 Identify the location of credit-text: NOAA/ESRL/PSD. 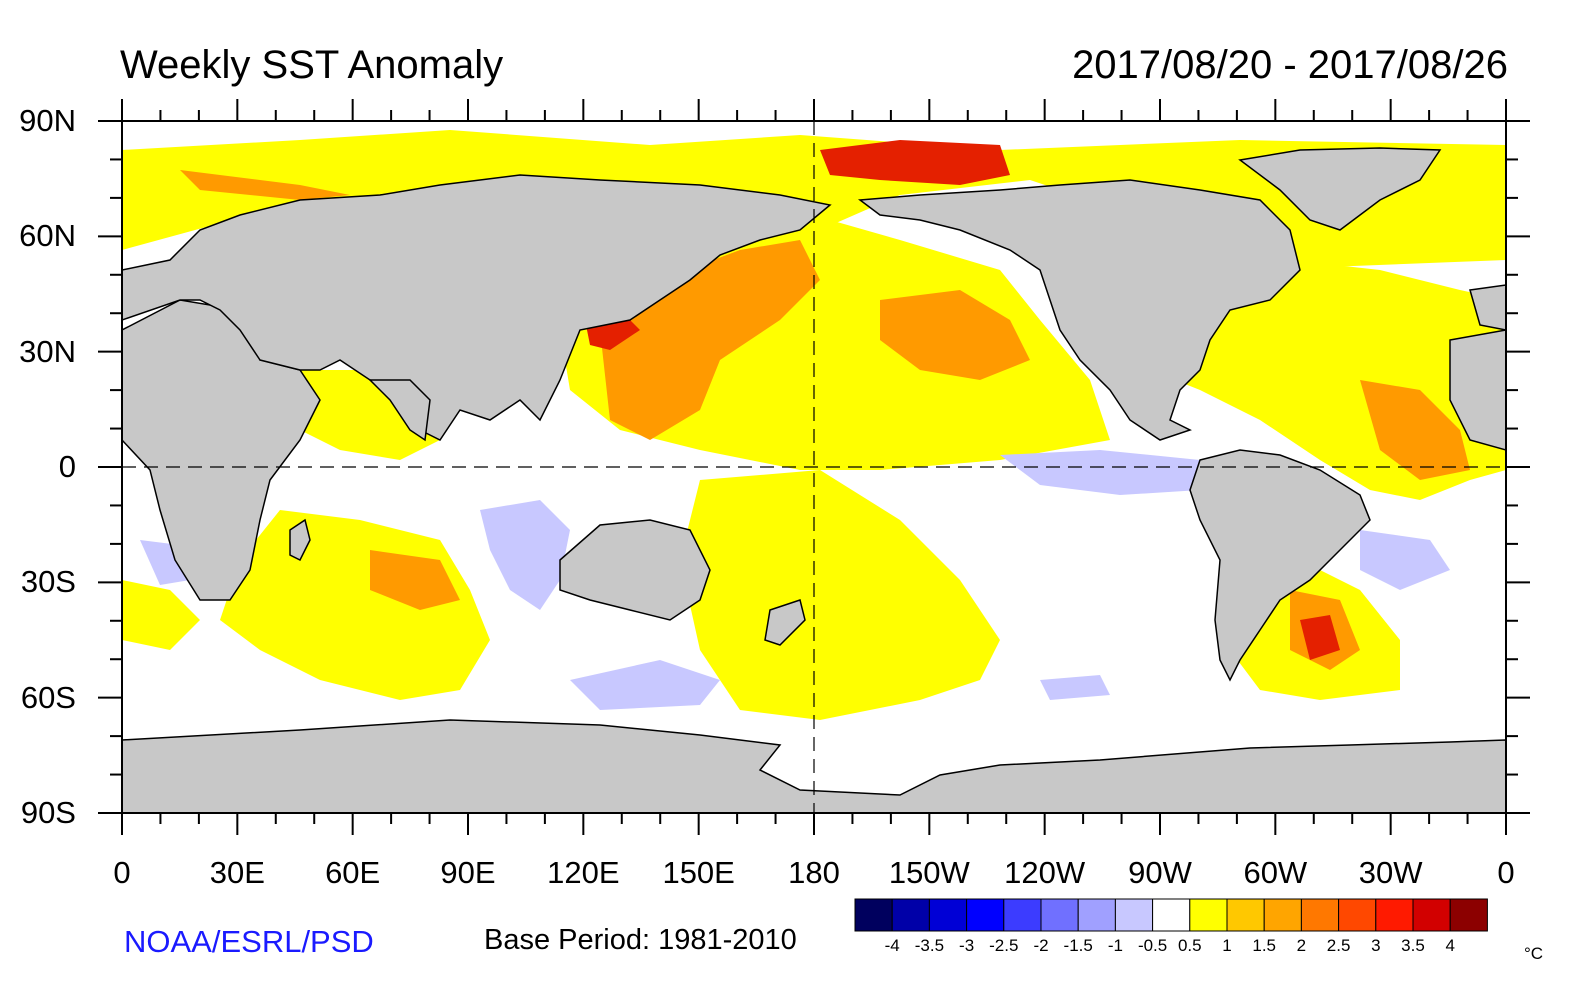
(249, 941).